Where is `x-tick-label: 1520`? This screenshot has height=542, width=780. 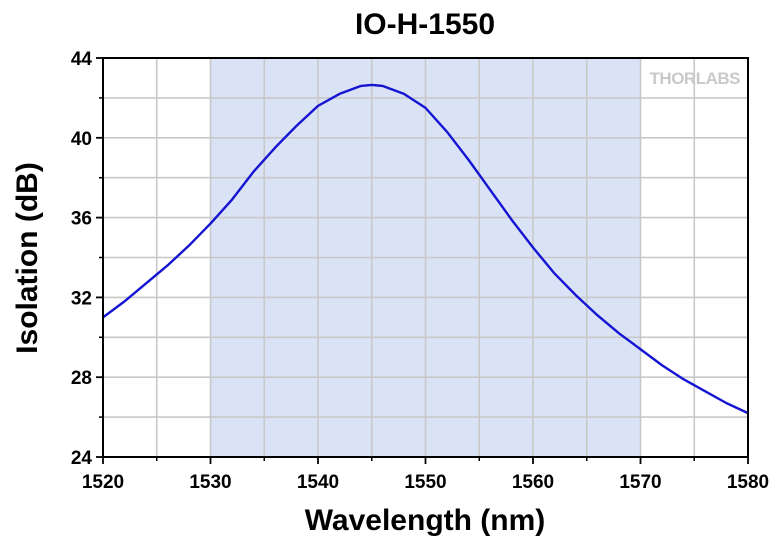
x-tick-label: 1520 is located at coordinates (103, 482).